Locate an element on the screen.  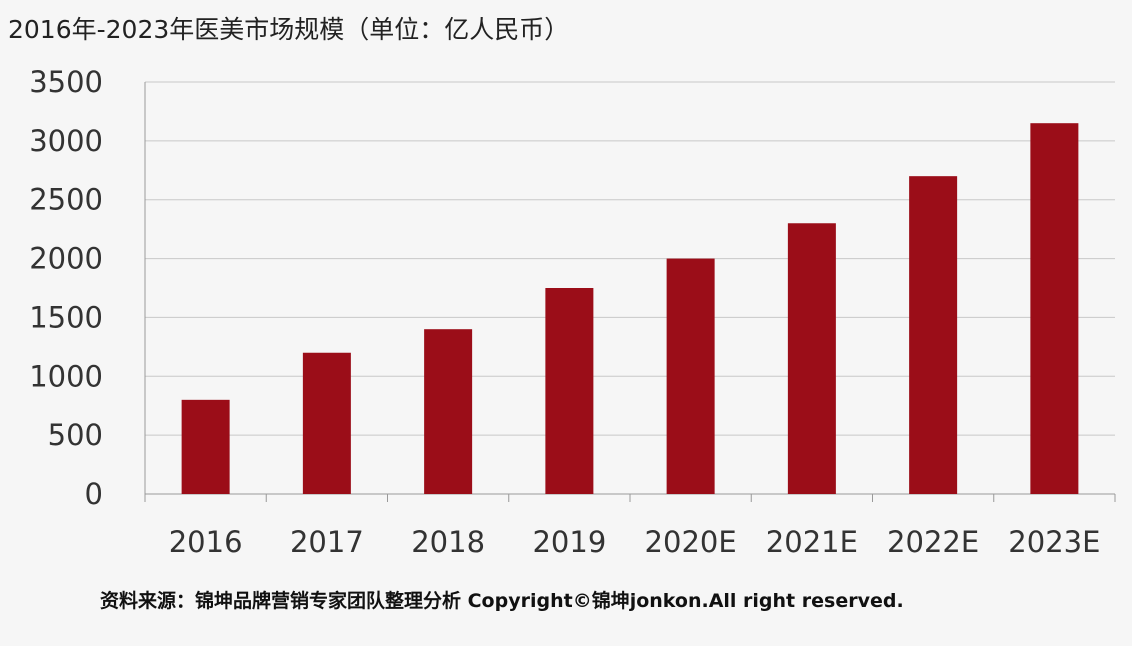
x-tick-label: 2020E is located at coordinates (691, 542).